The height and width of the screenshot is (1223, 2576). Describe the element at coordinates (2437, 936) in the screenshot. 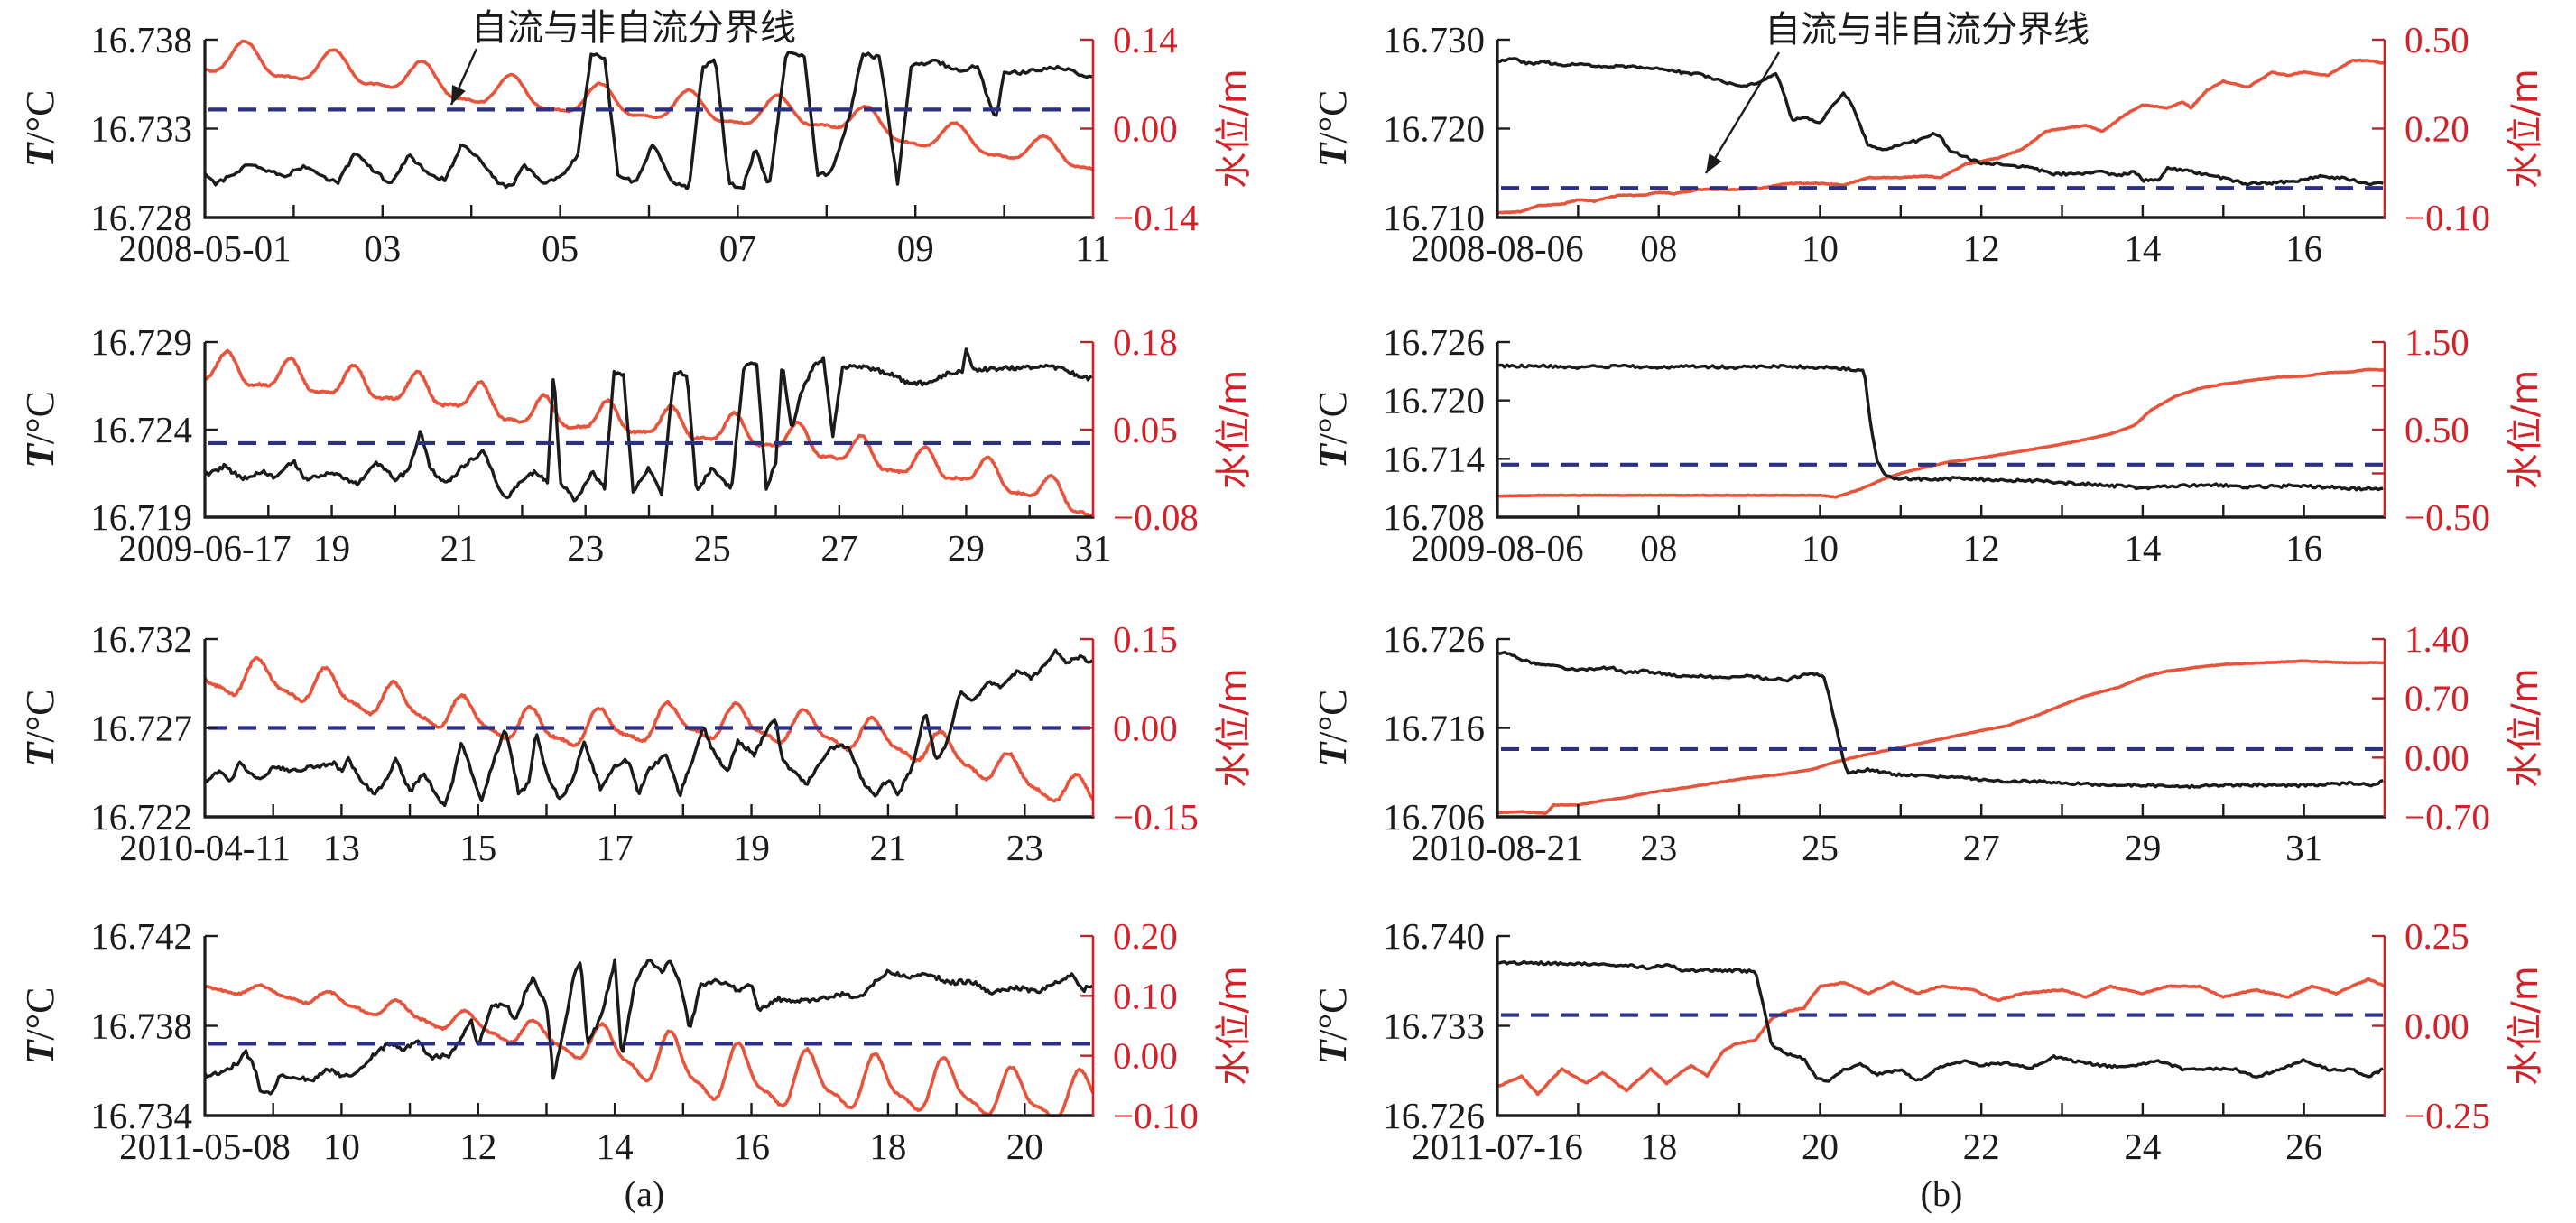

I see `y2-tick-label: 0.25` at that location.